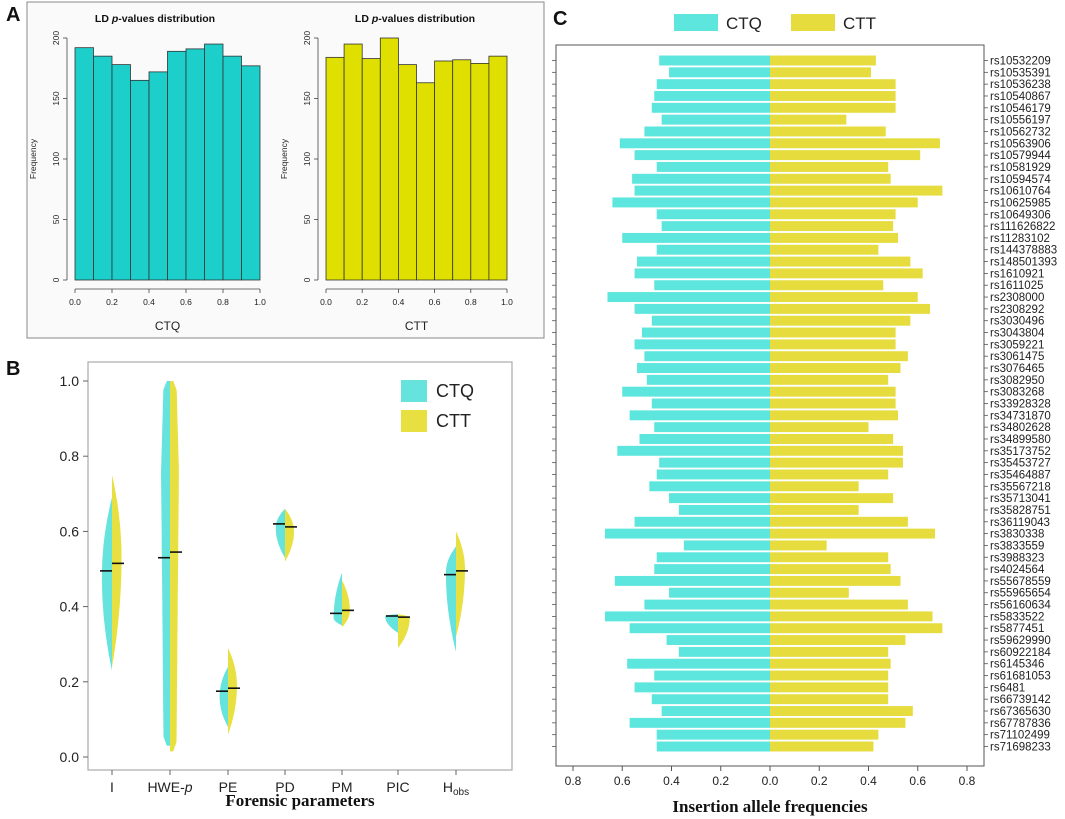  What do you see at coordinates (507, 302) in the screenshot?
I see `x-tick-label: 1.0` at bounding box center [507, 302].